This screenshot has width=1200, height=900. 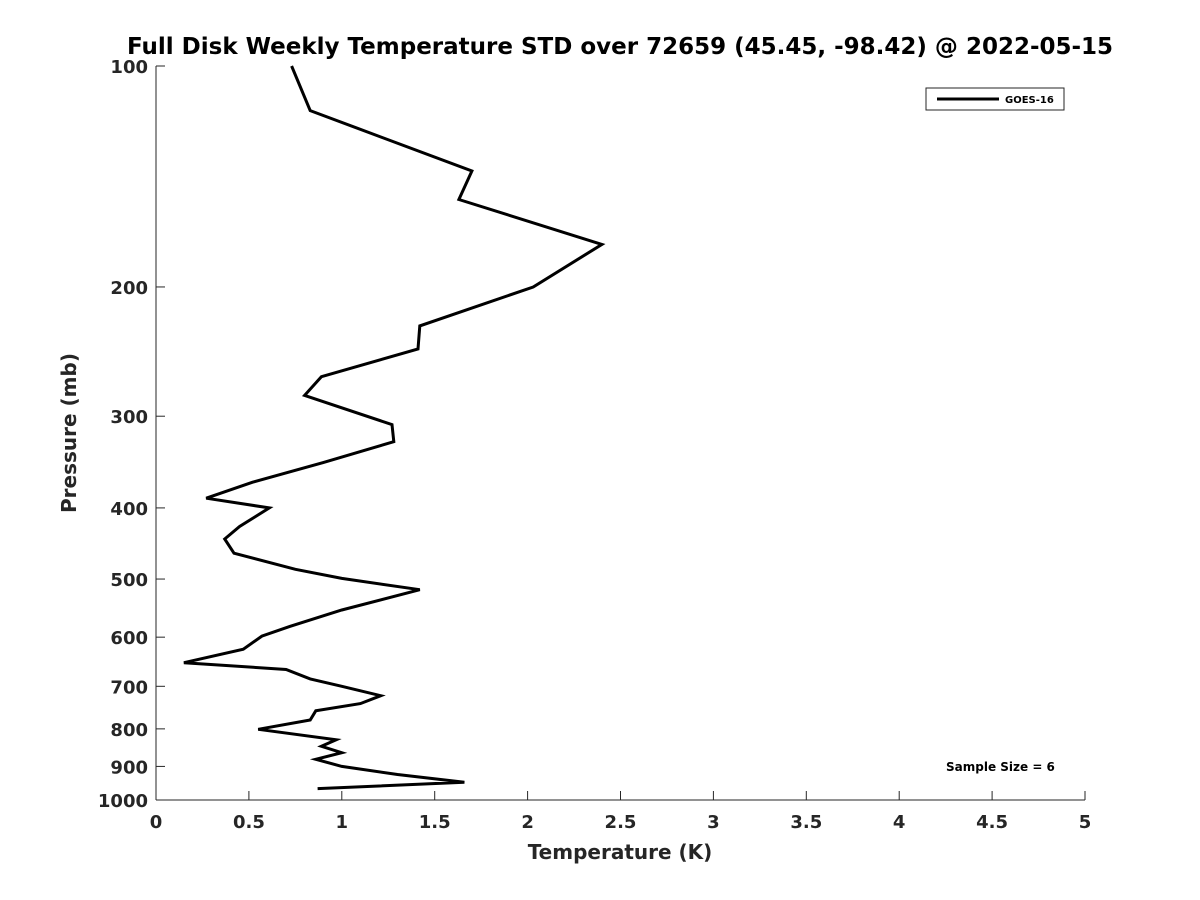 I want to click on y-tick-label: 400, so click(x=129, y=509).